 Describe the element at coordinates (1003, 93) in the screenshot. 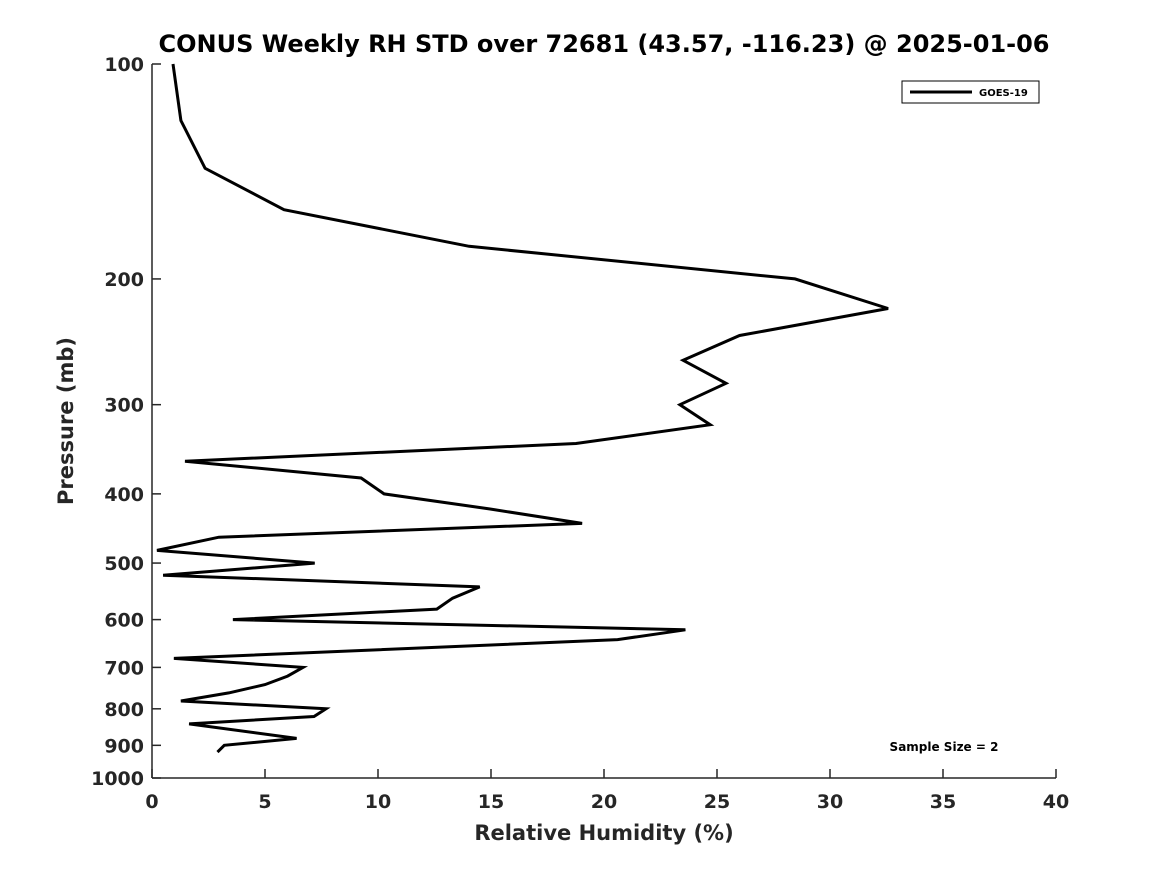

I see `legend-label: GOES-19` at that location.